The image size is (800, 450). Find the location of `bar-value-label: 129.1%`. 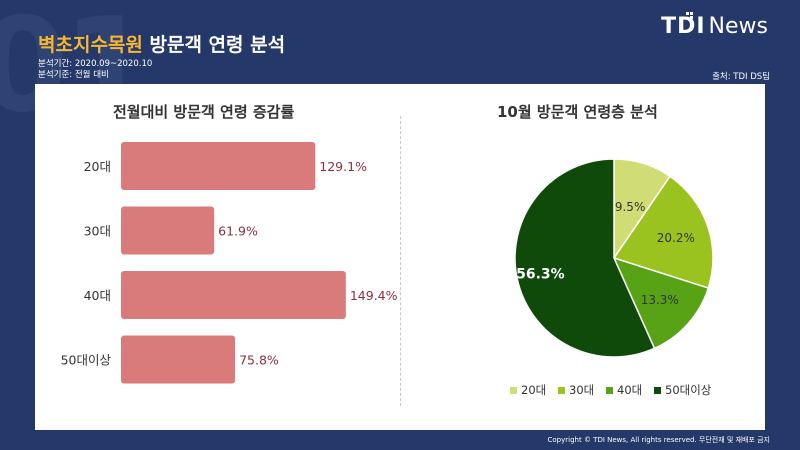

bar-value-label: 129.1% is located at coordinates (343, 166).